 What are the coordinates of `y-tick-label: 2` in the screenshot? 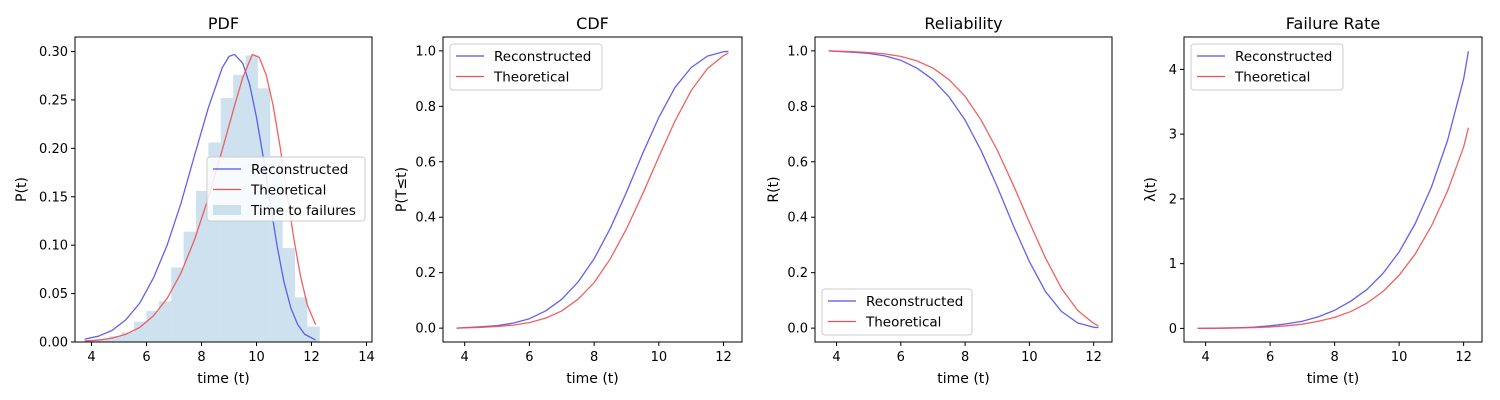 It's located at (1173, 199).